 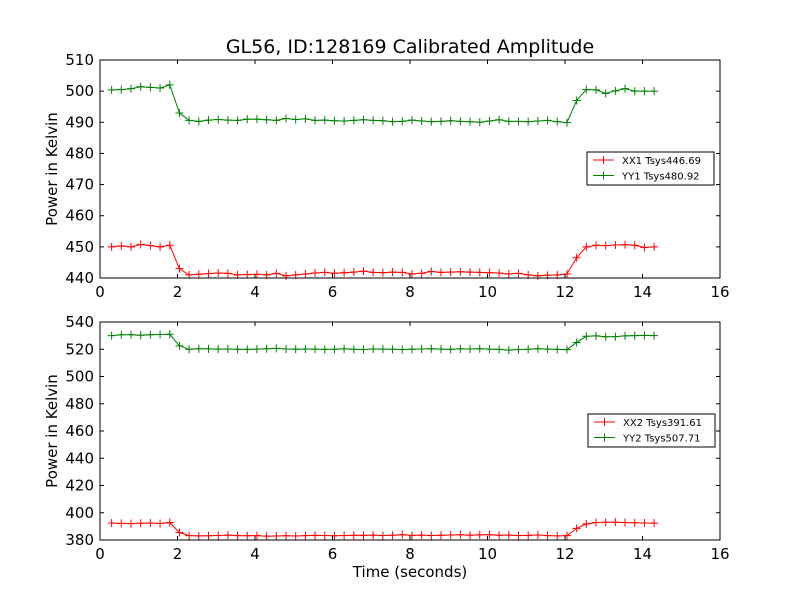 What do you see at coordinates (178, 554) in the screenshot?
I see `x-tick-label: 2` at bounding box center [178, 554].